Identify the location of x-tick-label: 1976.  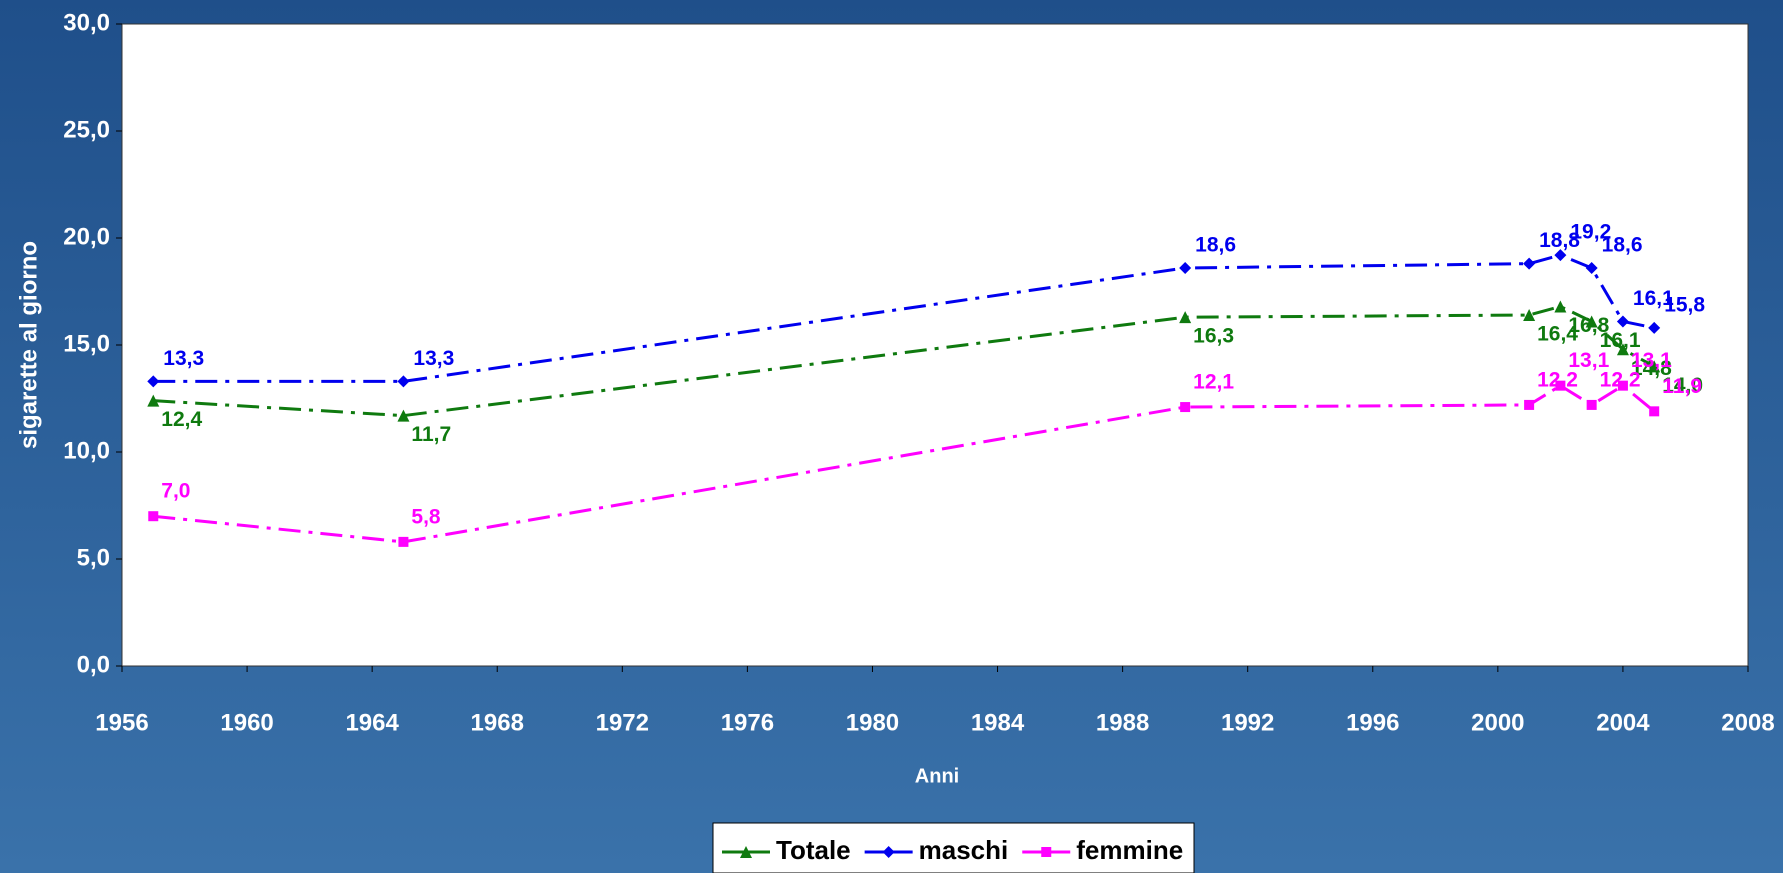
(747, 722).